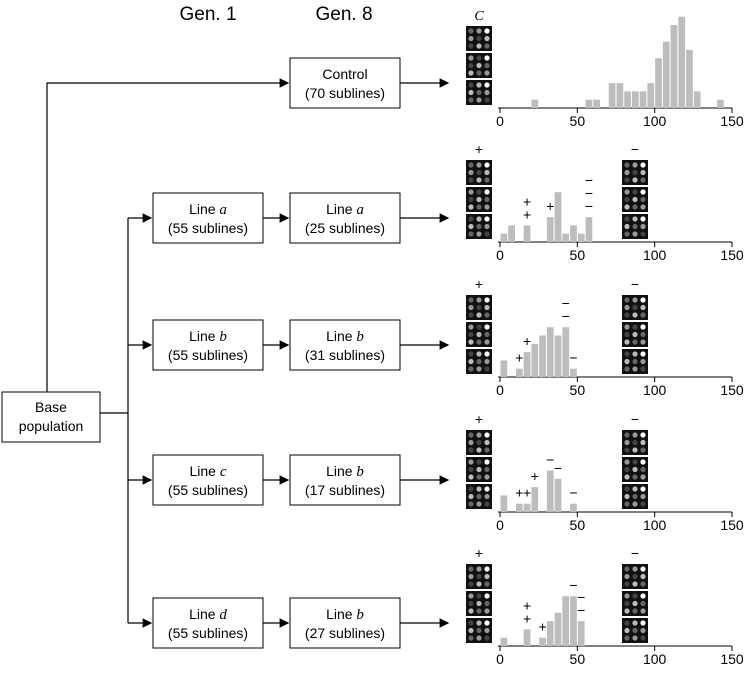 The width and height of the screenshot is (747, 674). I want to click on node-letter: a, so click(360, 210).